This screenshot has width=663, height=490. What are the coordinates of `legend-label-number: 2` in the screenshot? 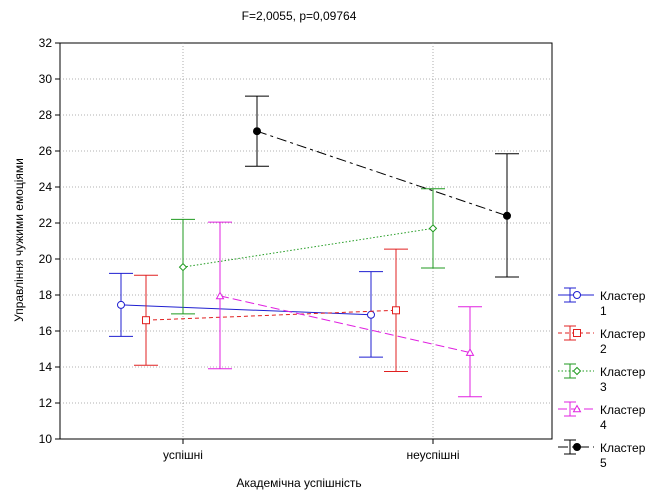 It's located at (603, 349).